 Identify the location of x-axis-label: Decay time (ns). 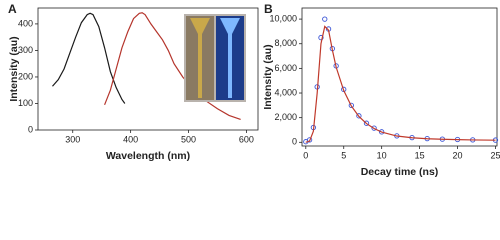
(400, 172).